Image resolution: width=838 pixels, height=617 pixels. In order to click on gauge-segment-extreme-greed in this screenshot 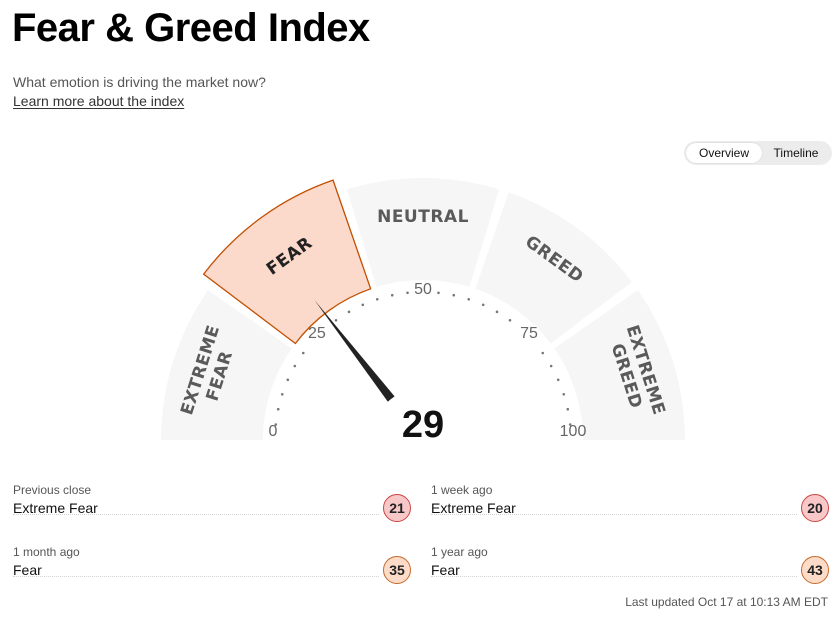, I will do `click(619, 365)`.